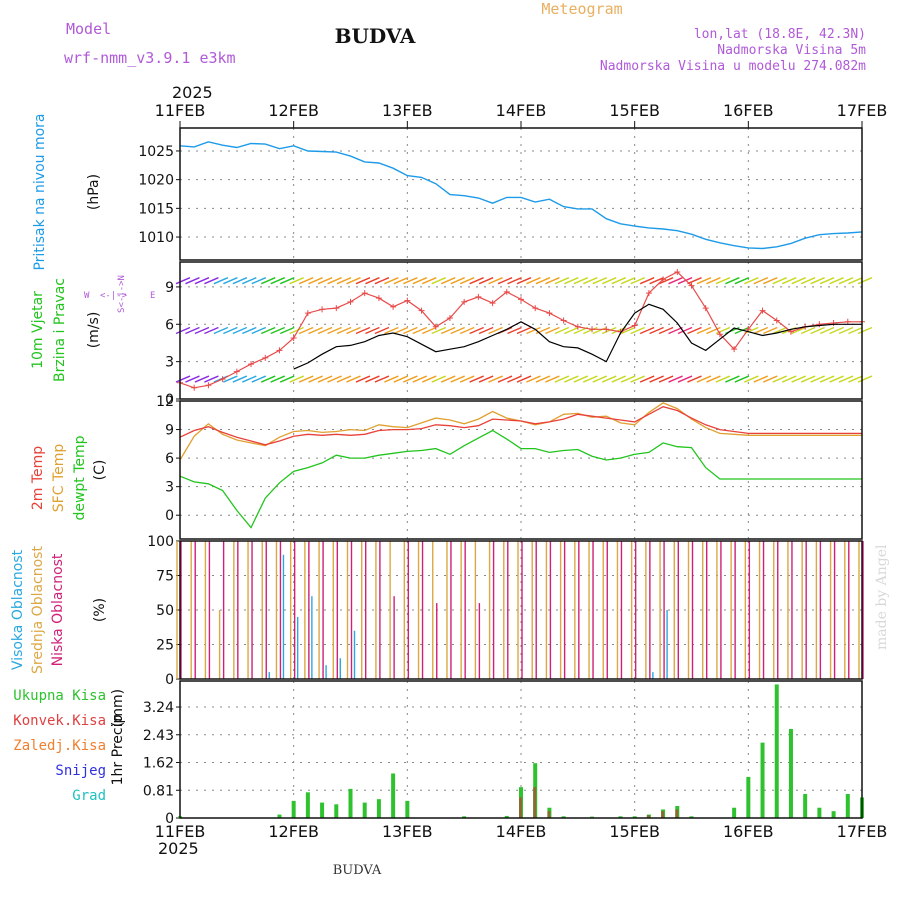 The image size is (900, 900). Describe the element at coordinates (40, 191) in the screenshot. I see `pressure-title: Pritisak na nivou mora` at that location.